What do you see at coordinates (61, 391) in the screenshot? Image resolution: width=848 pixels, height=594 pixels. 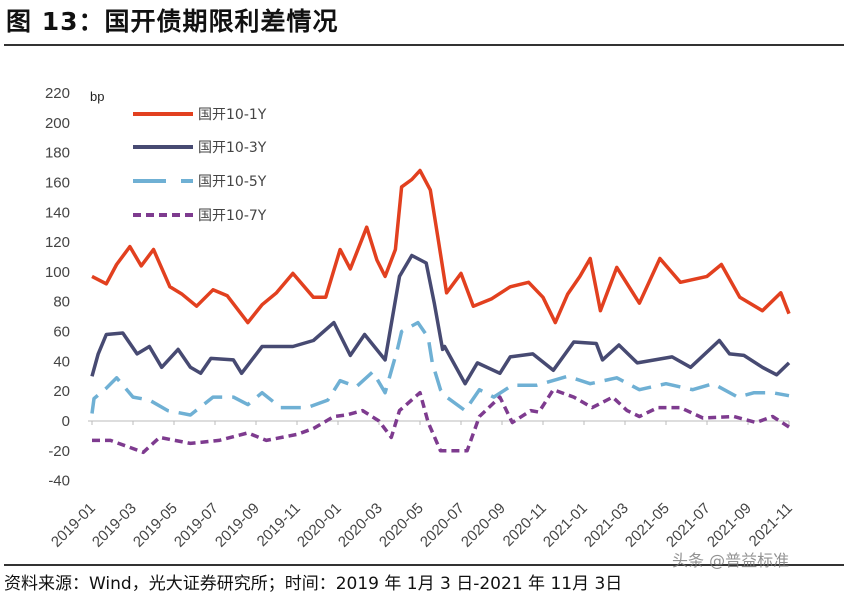 I see `y-tick-label: 20` at bounding box center [61, 391].